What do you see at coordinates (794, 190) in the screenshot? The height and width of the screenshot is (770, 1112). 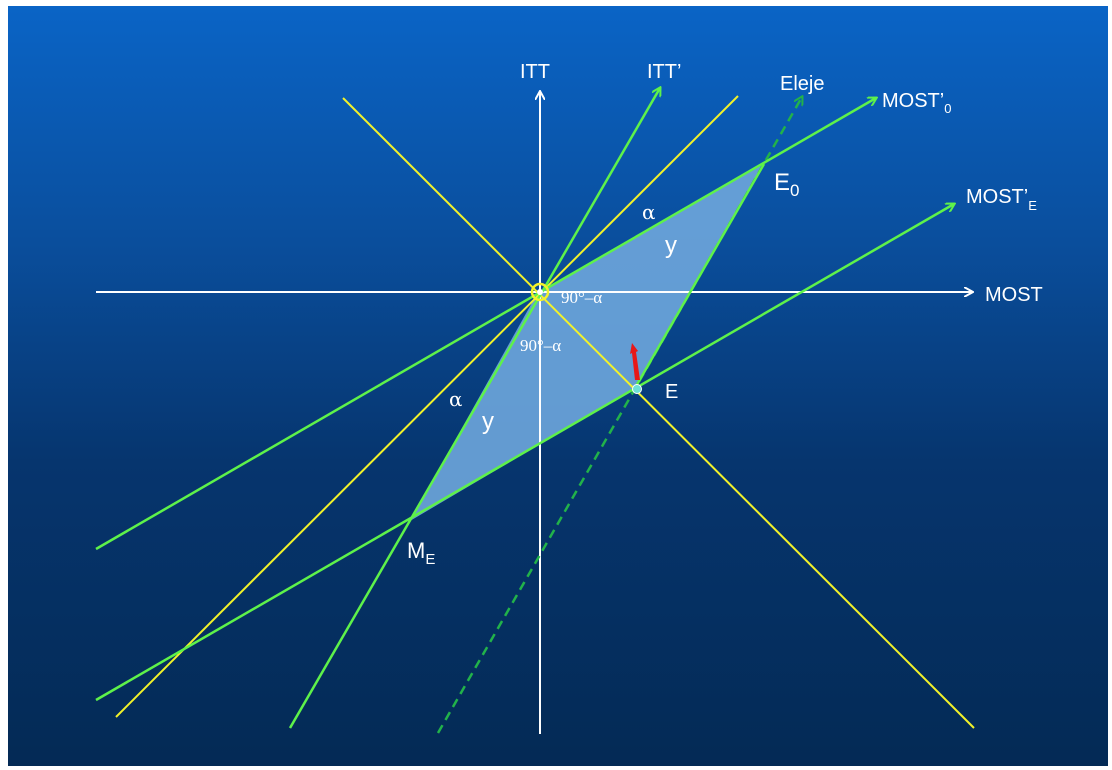 I see `label-e0-sub: 0` at bounding box center [794, 190].